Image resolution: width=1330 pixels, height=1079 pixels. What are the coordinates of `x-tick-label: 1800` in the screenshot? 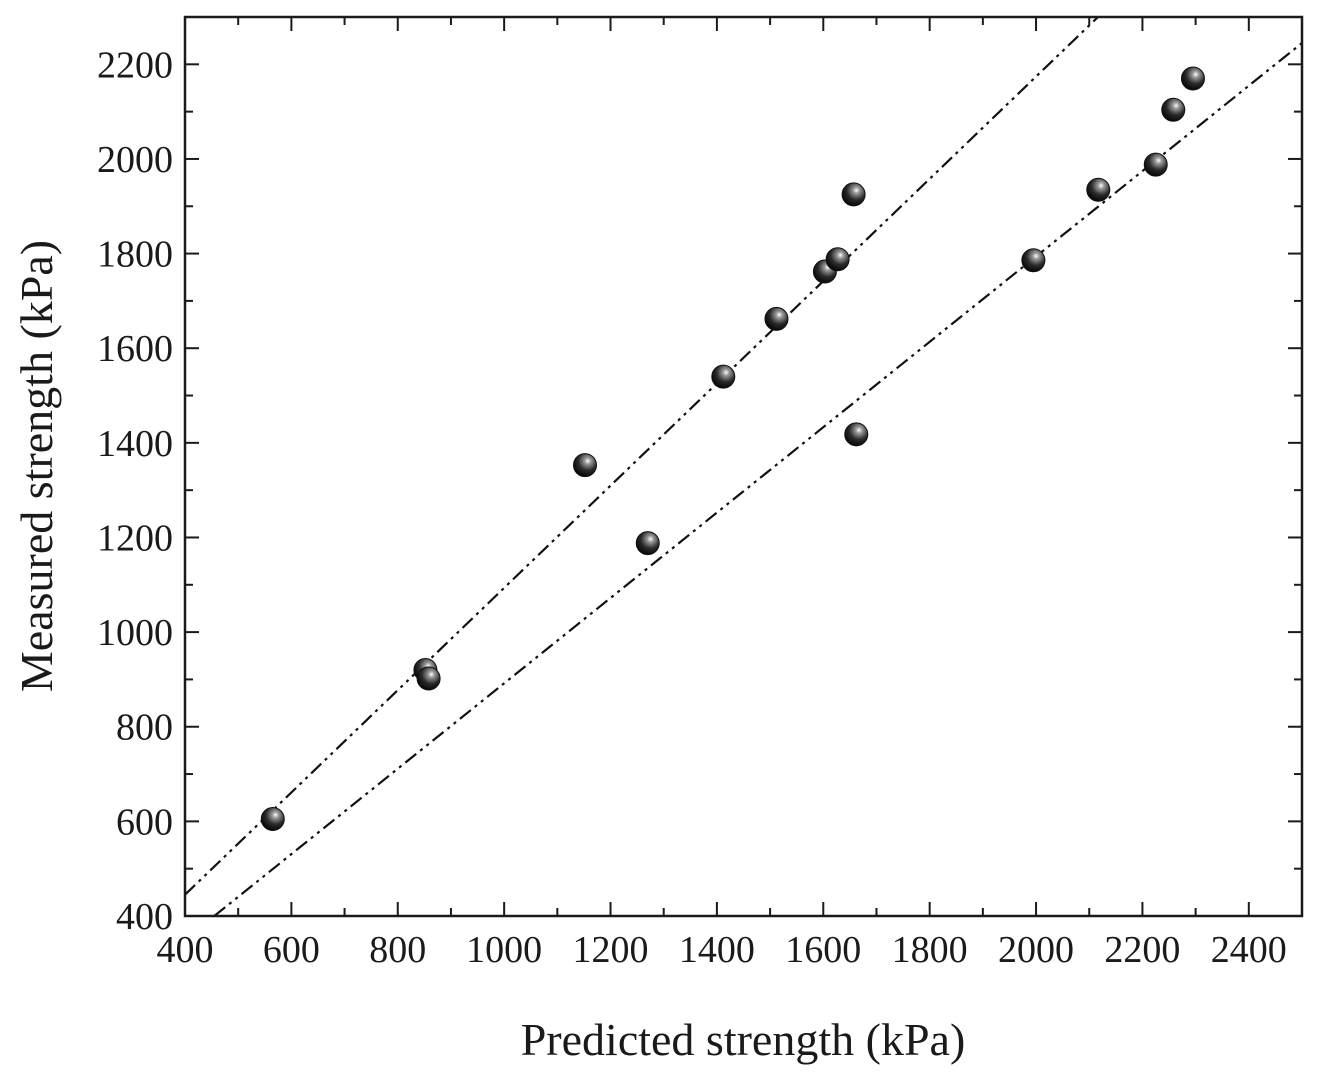 It's located at (930, 950).